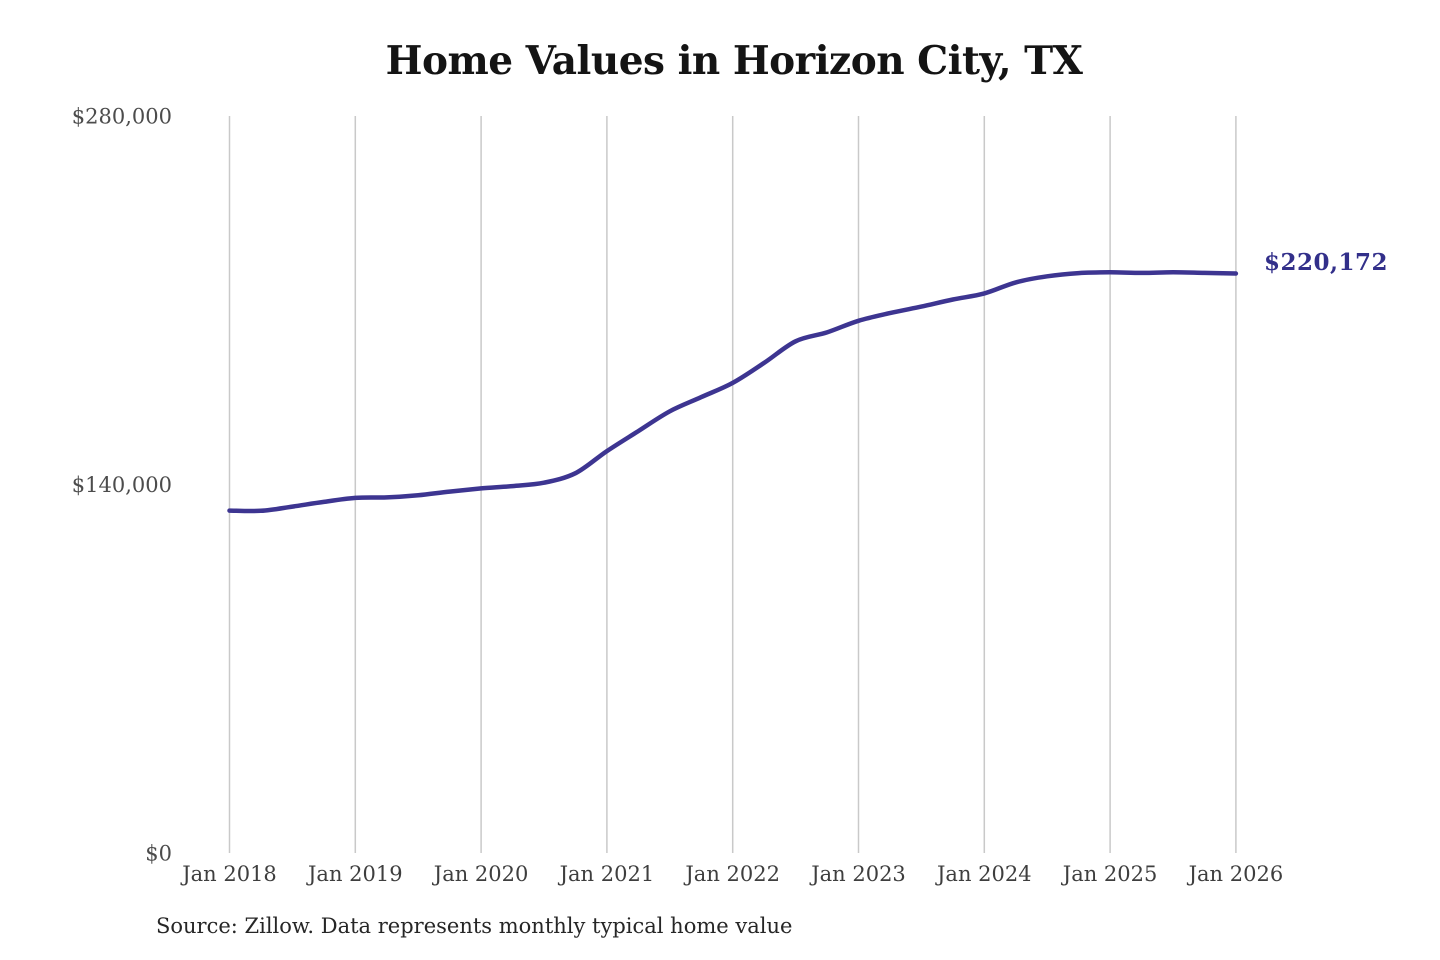 This screenshot has height=960, width=1440. I want to click on x-tick-label: Jan 2023, so click(857, 874).